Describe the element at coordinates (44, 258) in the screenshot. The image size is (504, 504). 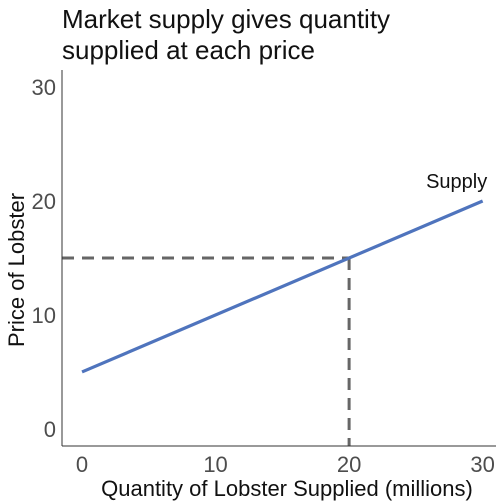
I see `y-axis-ticks: 0 10 20 30` at that location.